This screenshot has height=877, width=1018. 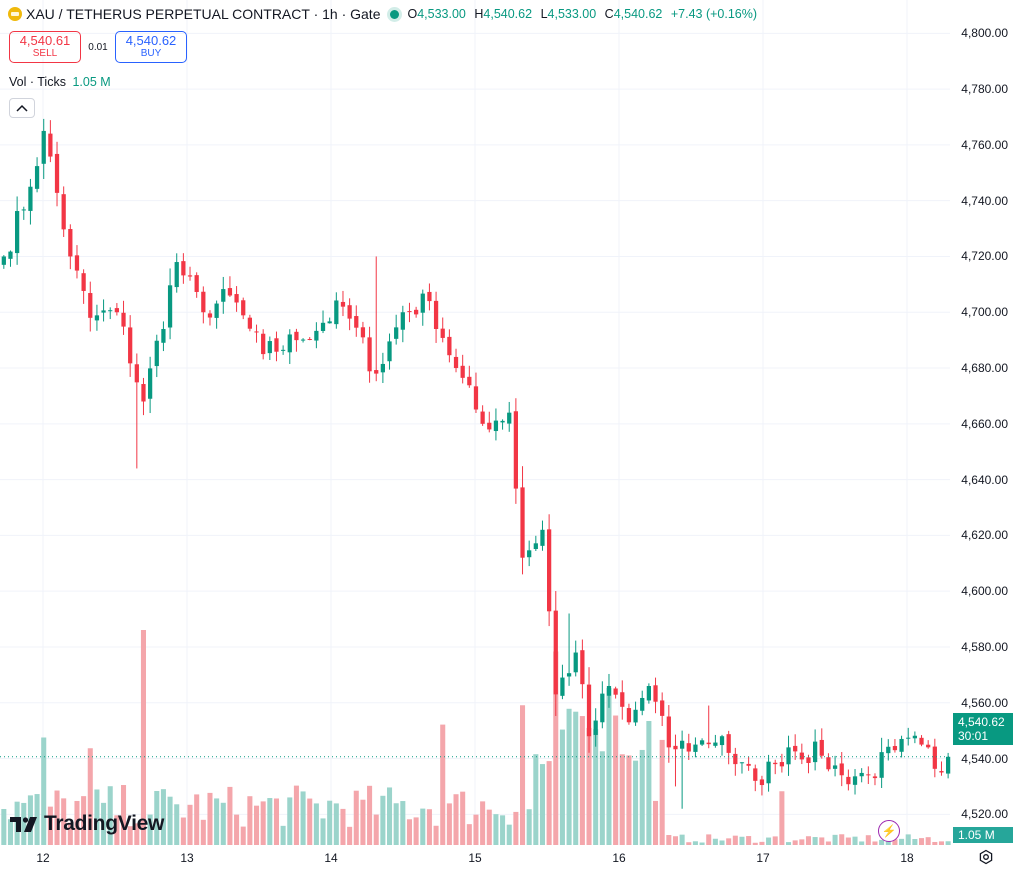 I want to click on price-tick-label: 4,520.00, so click(x=984, y=814).